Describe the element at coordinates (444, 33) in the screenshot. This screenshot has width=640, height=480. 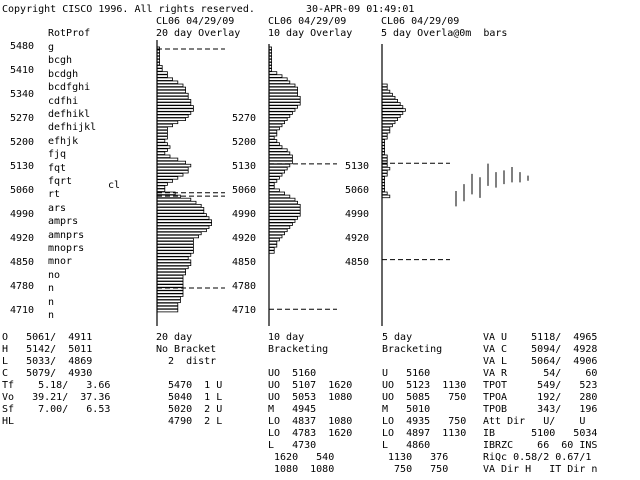
I see `panel5-subtitle: 5 day Overla@0m bars` at that location.